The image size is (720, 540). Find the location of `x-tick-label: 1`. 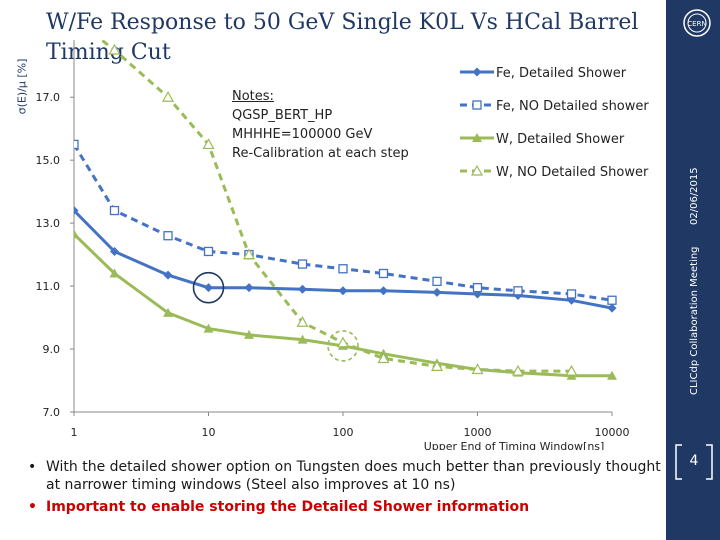

x-tick-label: 1 is located at coordinates (74, 432).